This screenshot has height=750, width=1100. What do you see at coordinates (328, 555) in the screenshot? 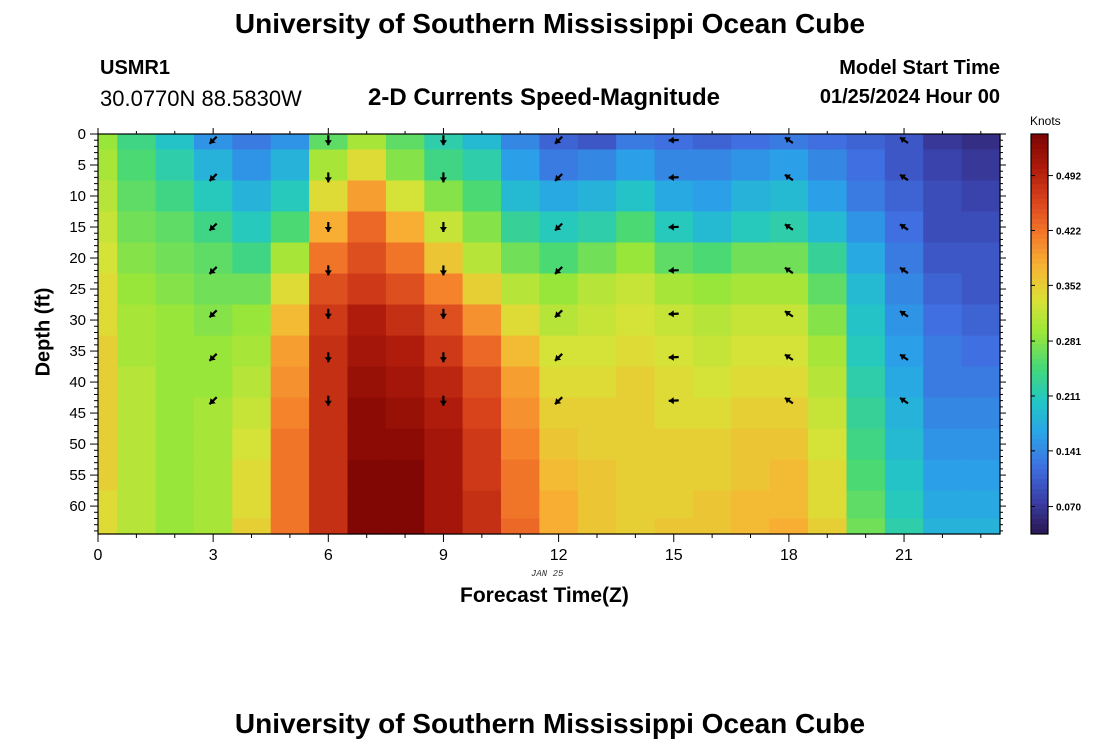
I see `x-tick-label: 6` at bounding box center [328, 555].